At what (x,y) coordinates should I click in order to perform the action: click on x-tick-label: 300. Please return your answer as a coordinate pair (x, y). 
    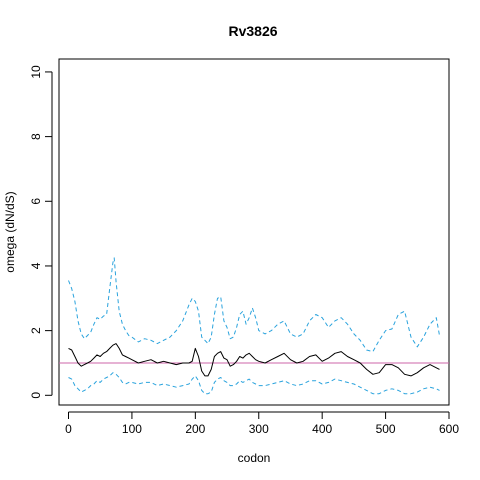
    Looking at the image, I should click on (259, 429).